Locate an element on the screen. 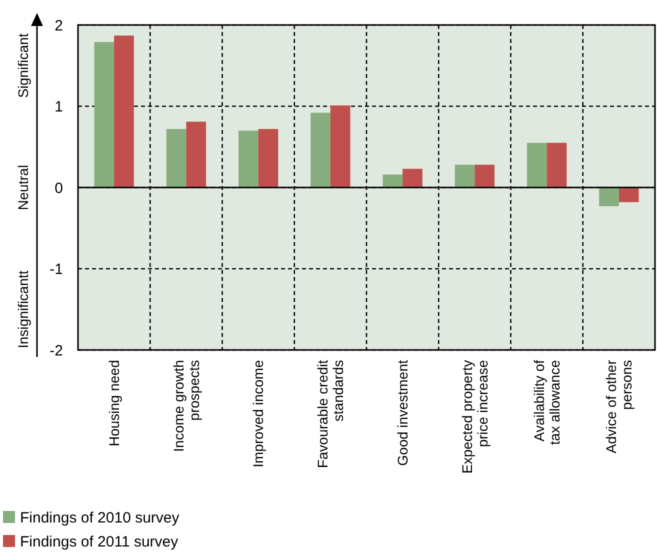 The image size is (657, 557). x-tick-label: Good investment is located at coordinates (402, 413).